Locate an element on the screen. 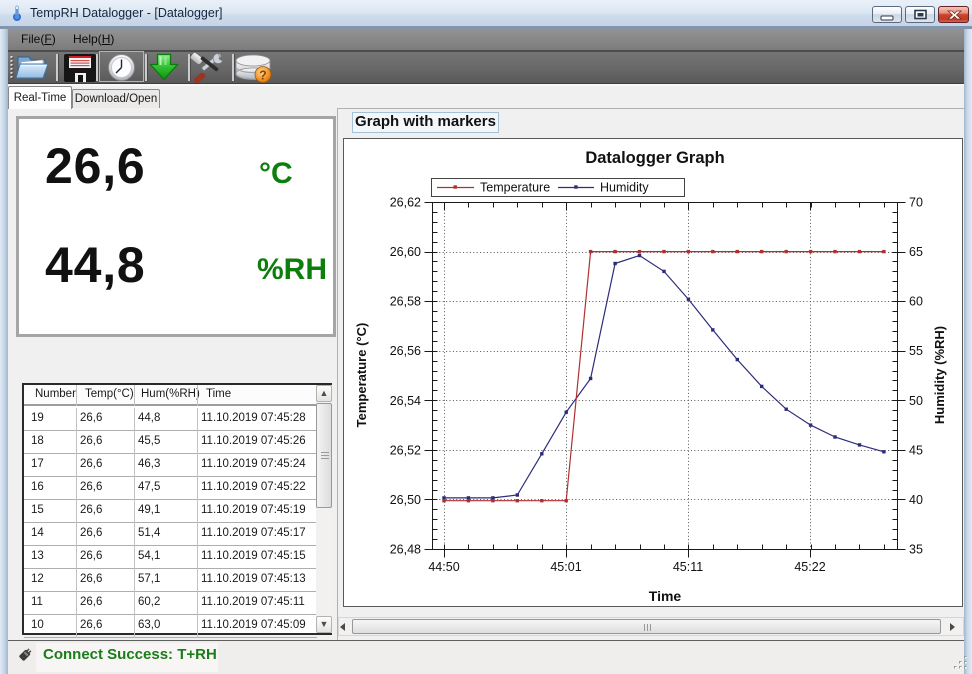 The height and width of the screenshot is (674, 972). svg-text: 45:11 is located at coordinates (688, 567).